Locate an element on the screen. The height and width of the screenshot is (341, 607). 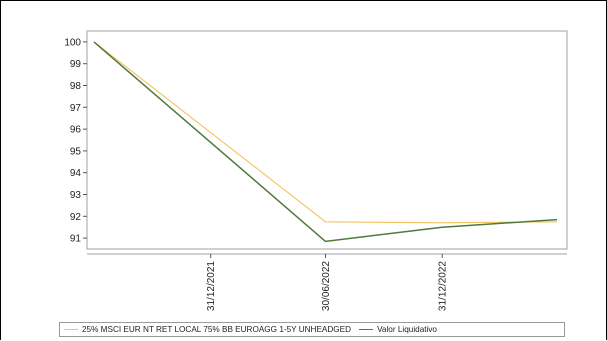
y-tick-label: 98 is located at coordinates (76, 86).